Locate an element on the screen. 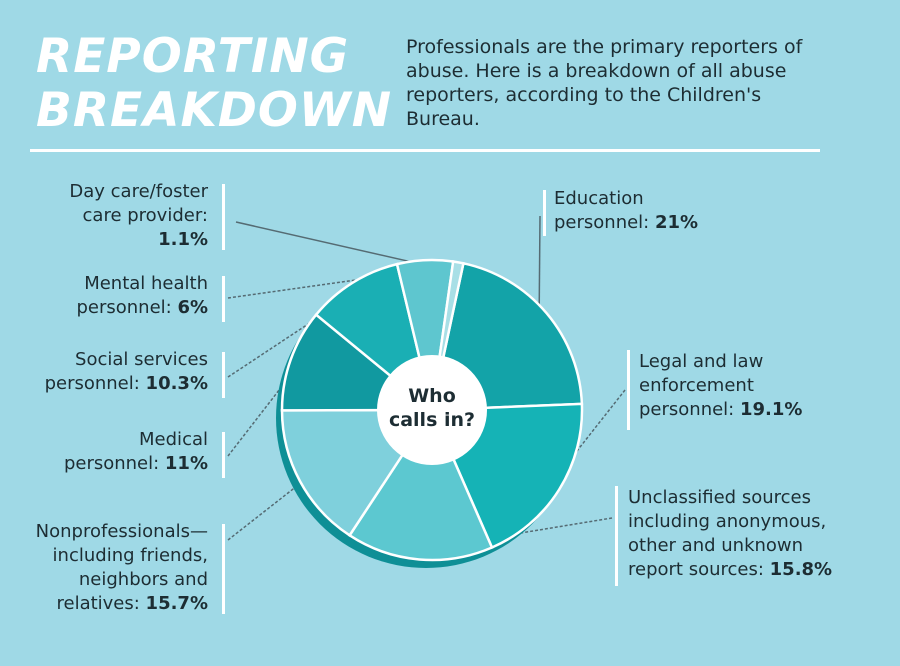 The width and height of the screenshot is (900, 666). label-education-line-1: Education is located at coordinates (599, 198).